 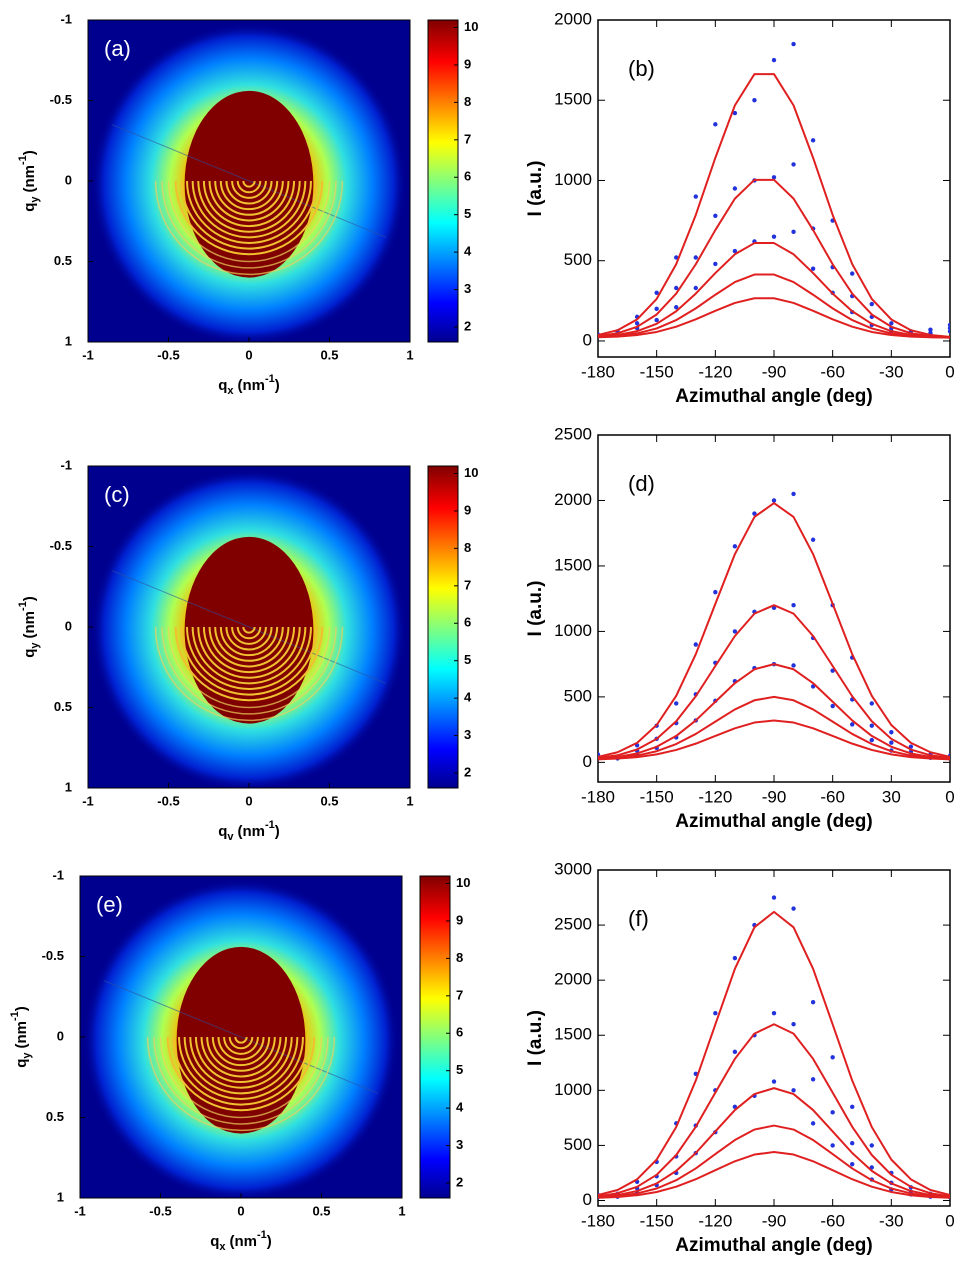 I want to click on x-tick-label: -150, so click(x=657, y=371).